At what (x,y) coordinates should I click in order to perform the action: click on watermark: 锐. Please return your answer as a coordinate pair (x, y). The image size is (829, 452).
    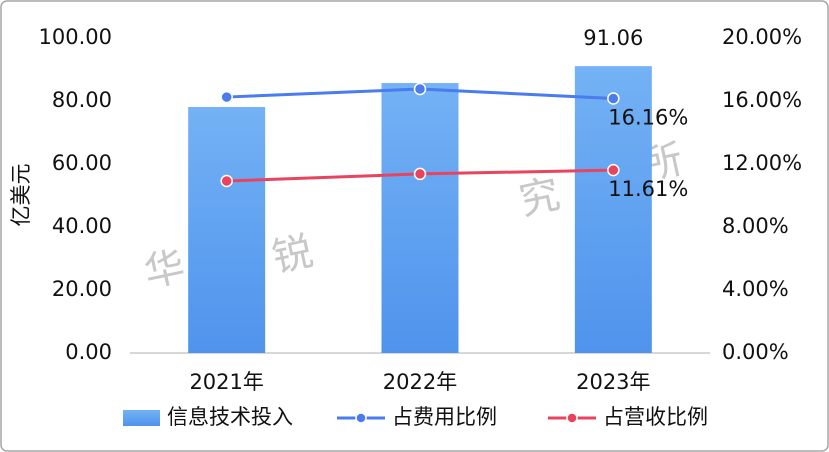
    Looking at the image, I should click on (292, 254).